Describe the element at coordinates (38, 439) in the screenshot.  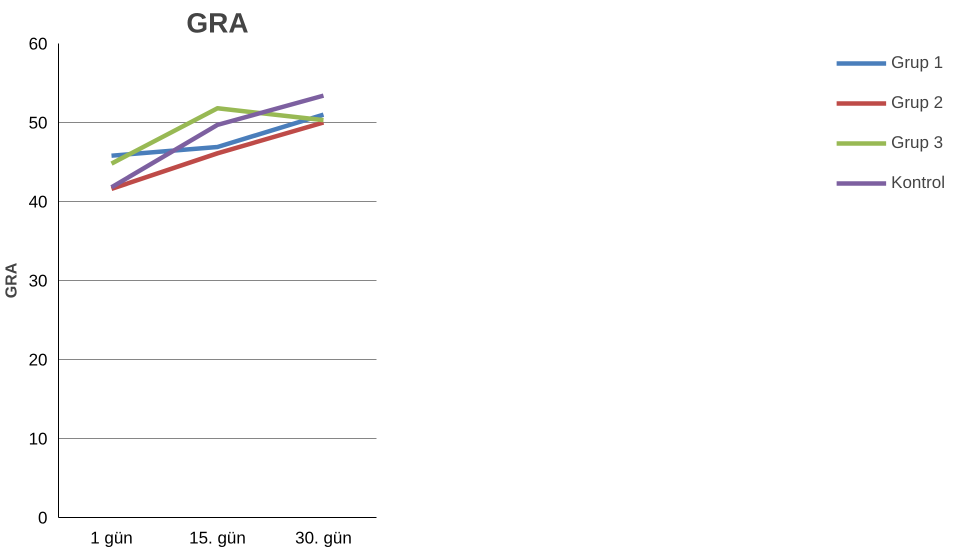
I see `y-tick-label: 10` at that location.